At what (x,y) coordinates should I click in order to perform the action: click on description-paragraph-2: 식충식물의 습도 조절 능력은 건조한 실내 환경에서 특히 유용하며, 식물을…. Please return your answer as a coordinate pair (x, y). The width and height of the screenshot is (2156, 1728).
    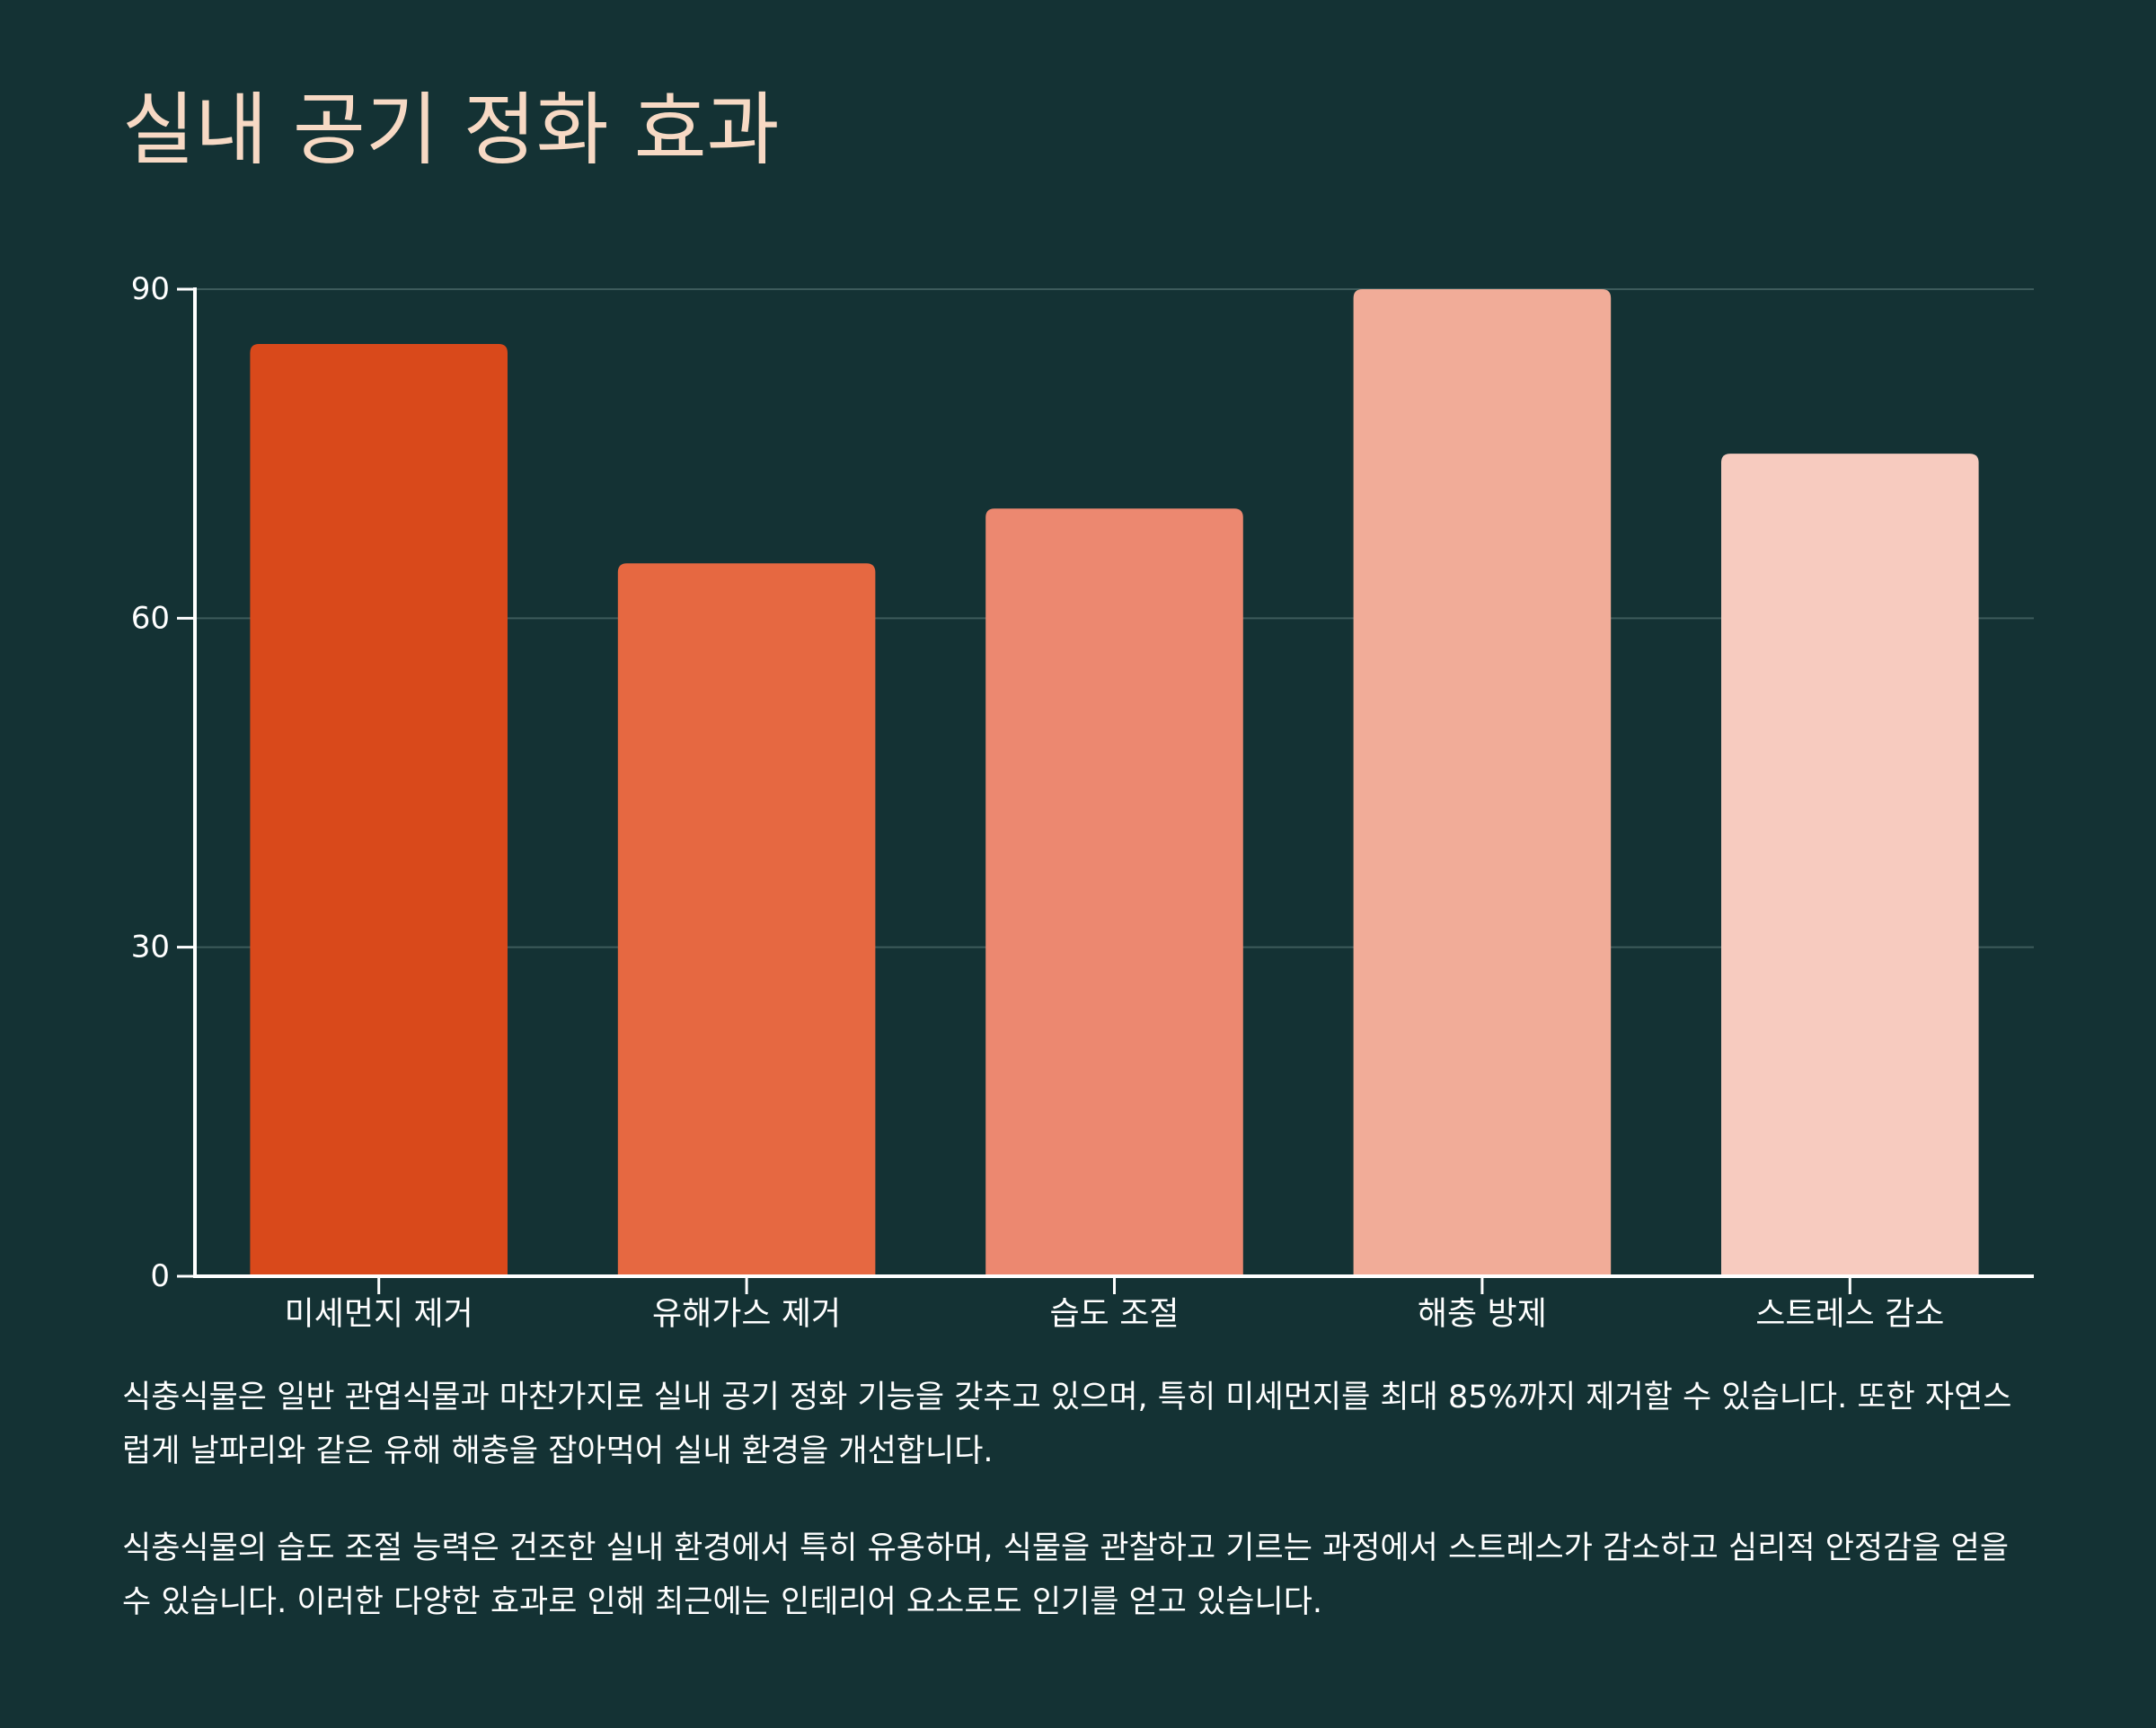
    Looking at the image, I should click on (1066, 1575).